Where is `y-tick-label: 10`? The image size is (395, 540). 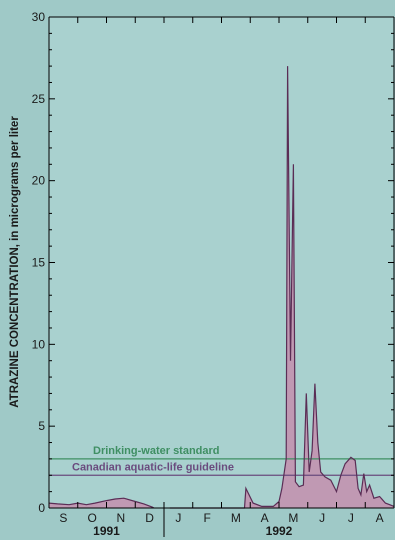
y-tick-label: 10 is located at coordinates (39, 344).